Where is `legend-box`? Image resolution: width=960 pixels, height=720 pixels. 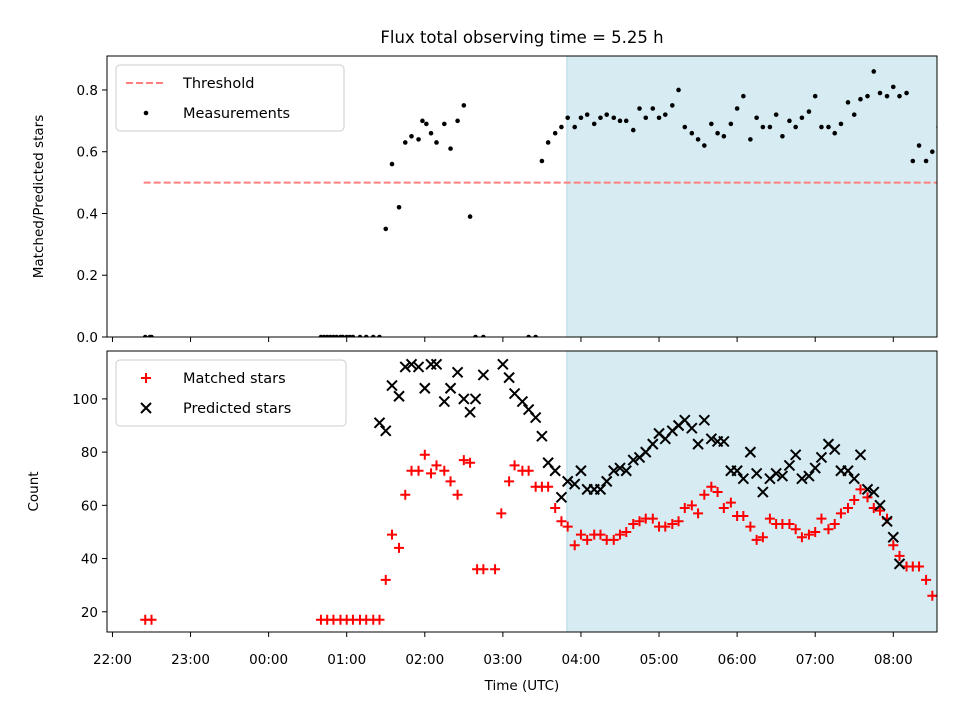 legend-box is located at coordinates (230, 98).